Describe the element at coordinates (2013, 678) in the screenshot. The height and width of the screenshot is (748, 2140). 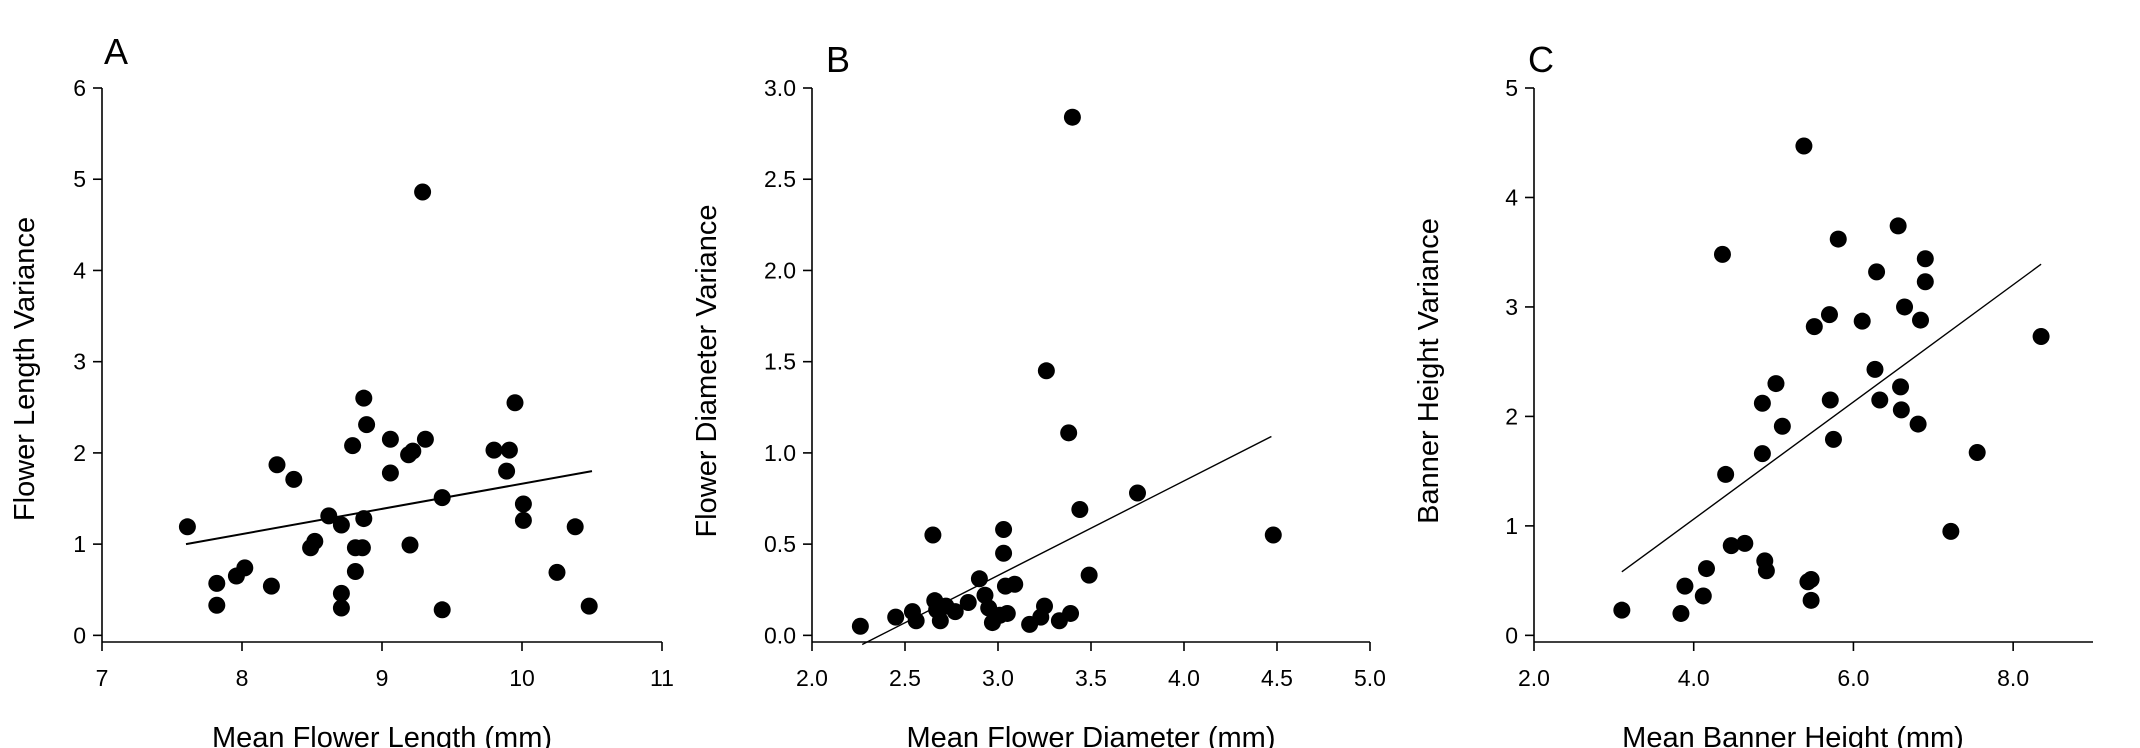
I see `x-tick-label-c: 8.0` at that location.